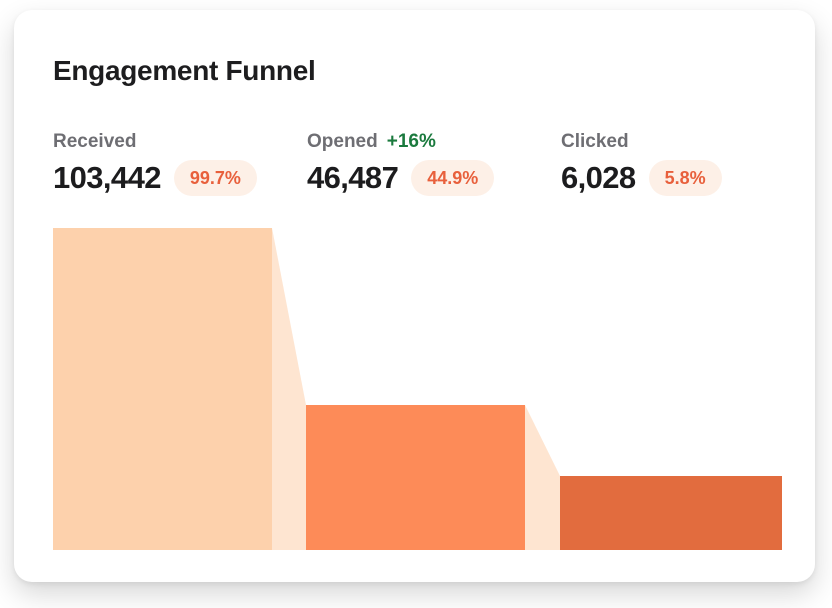 The image size is (832, 608). What do you see at coordinates (595, 141) in the screenshot?
I see `stat-clicked-label: Clicked` at bounding box center [595, 141].